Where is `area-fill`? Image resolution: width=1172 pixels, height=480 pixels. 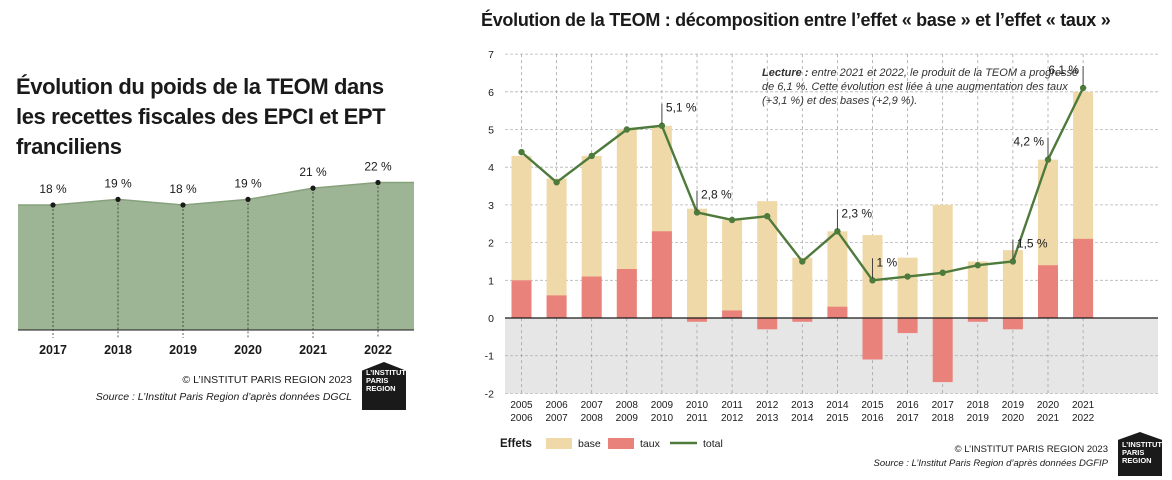 area-fill is located at coordinates (216, 256).